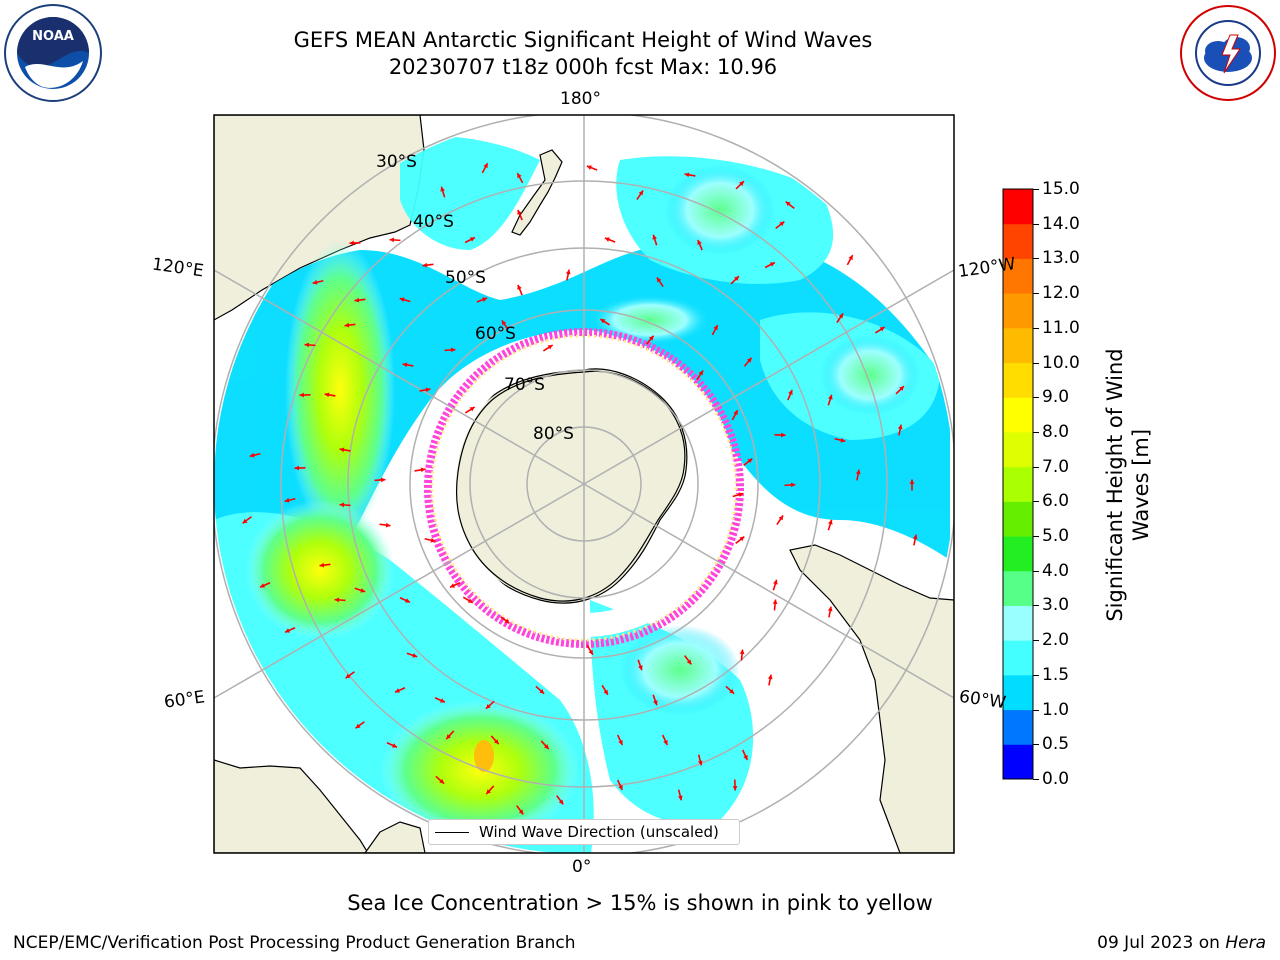 The height and width of the screenshot is (960, 1280). What do you see at coordinates (1061, 362) in the screenshot?
I see `colorbar-tick-label: 10.0` at bounding box center [1061, 362].